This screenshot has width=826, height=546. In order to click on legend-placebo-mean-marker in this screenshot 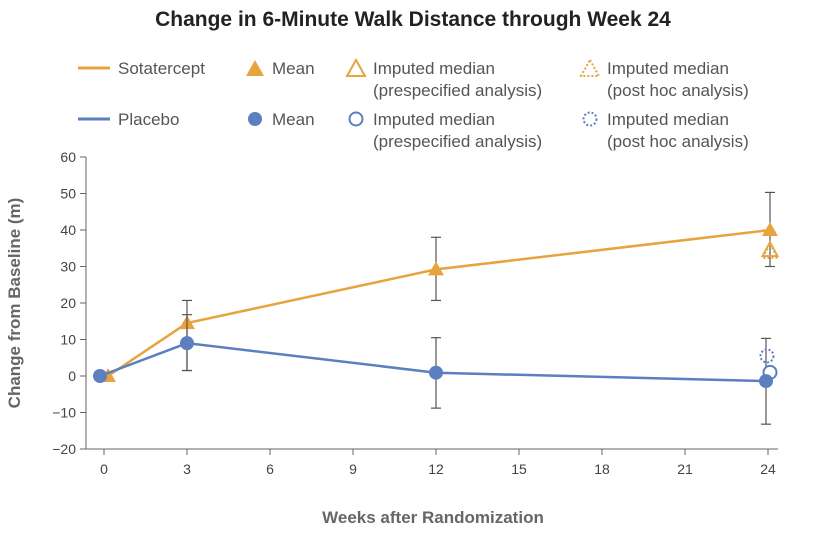, I will do `click(255, 119)`.